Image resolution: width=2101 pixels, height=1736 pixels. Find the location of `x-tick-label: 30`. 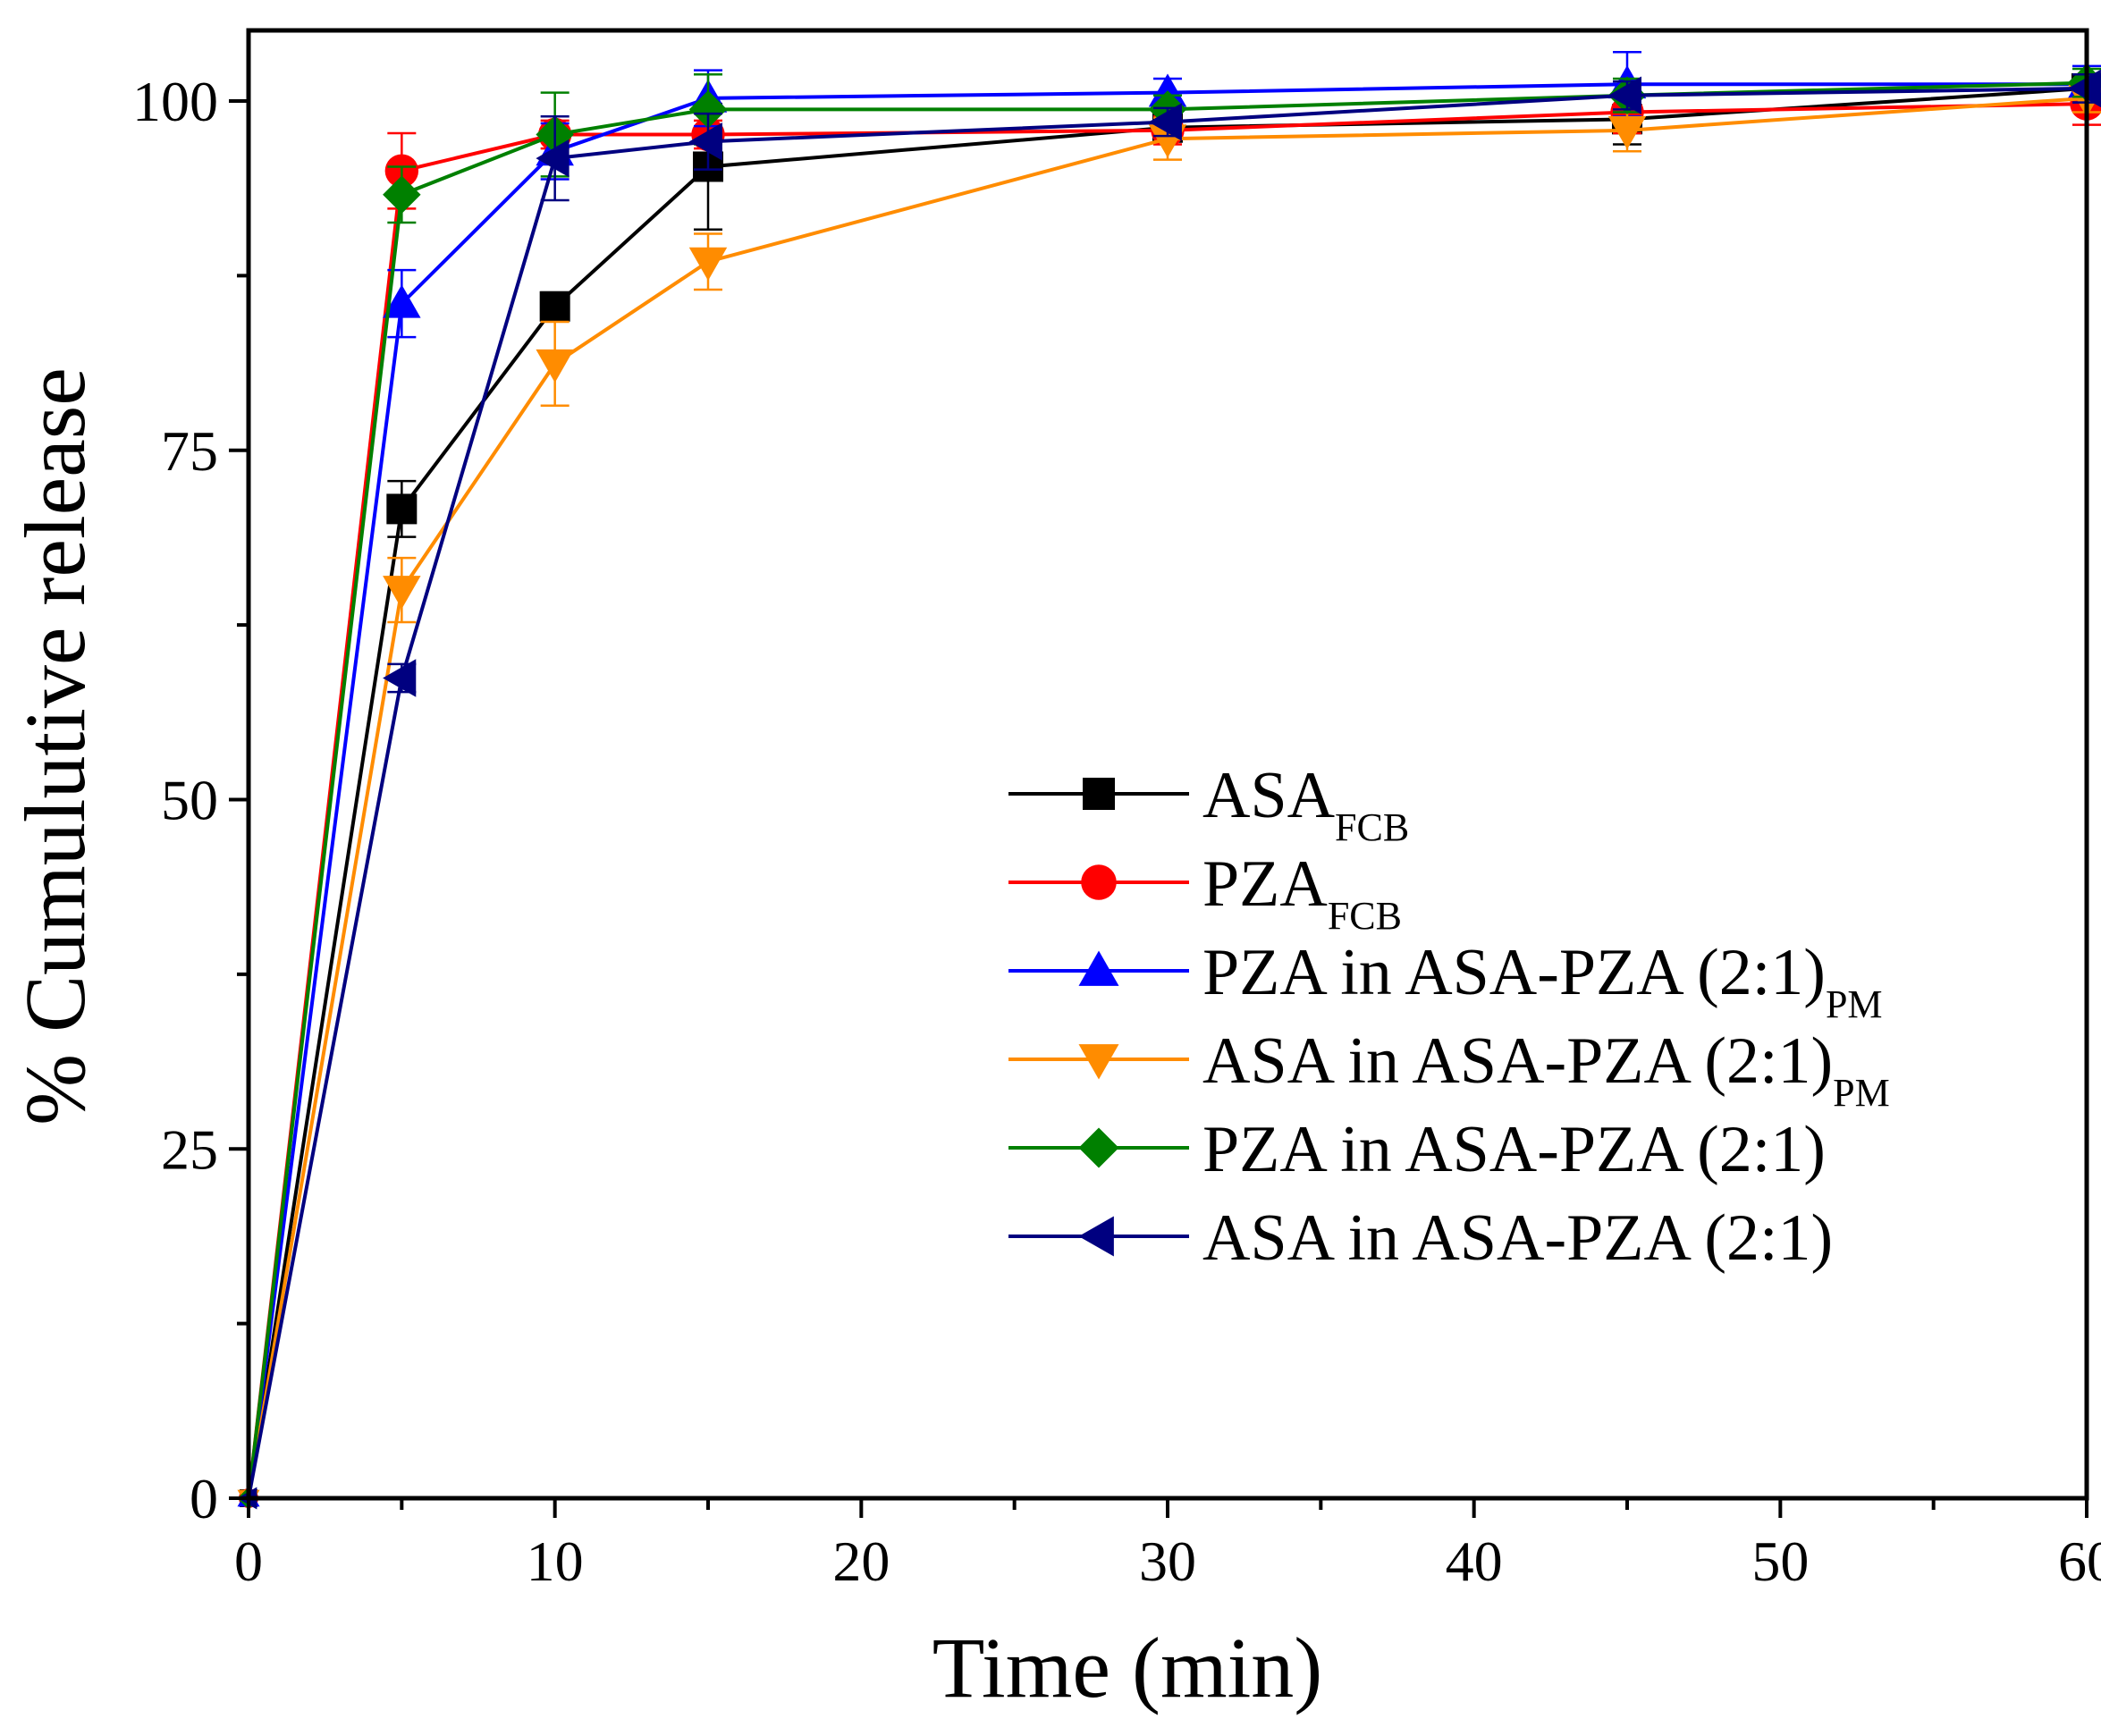

x-tick-label: 30 is located at coordinates (1168, 1561).